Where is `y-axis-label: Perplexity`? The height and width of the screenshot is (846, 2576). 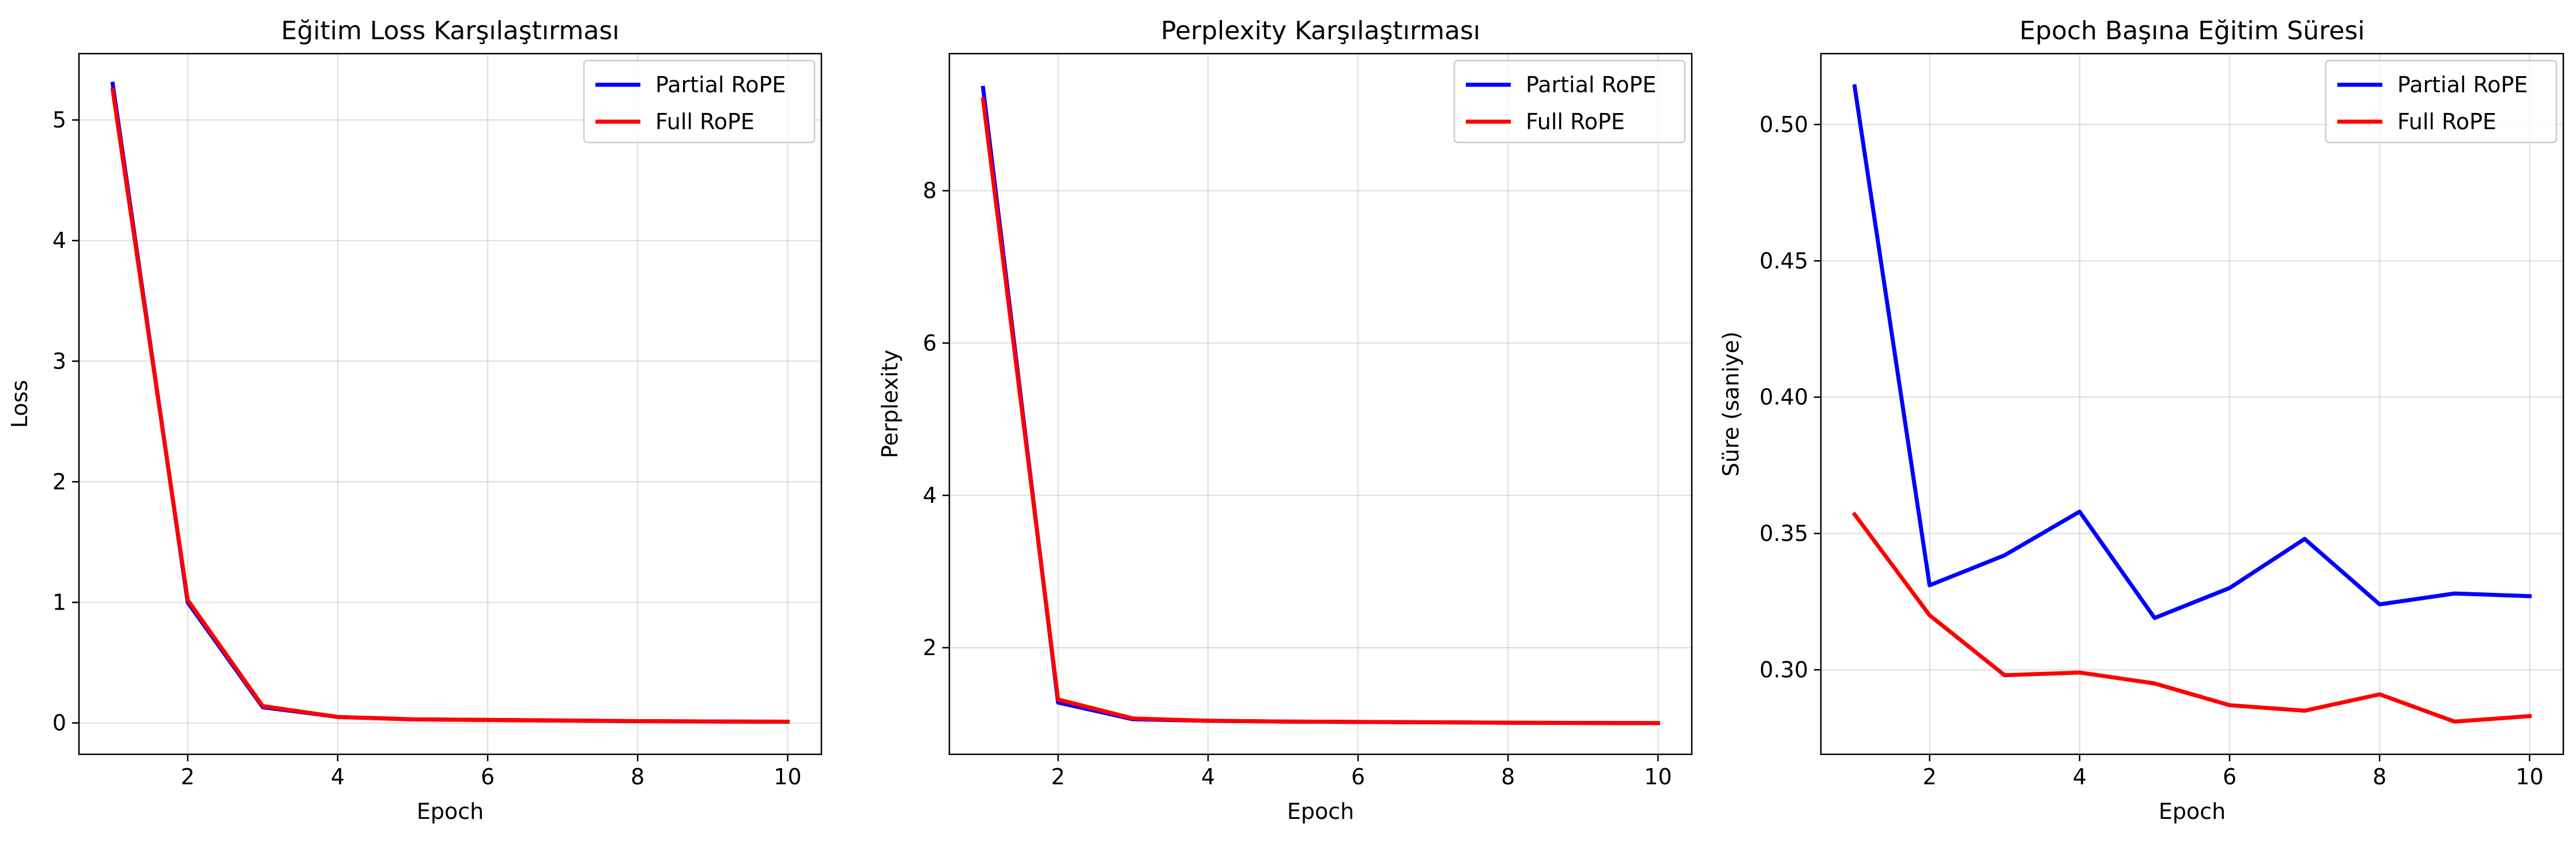
y-axis-label: Perplexity is located at coordinates (890, 403).